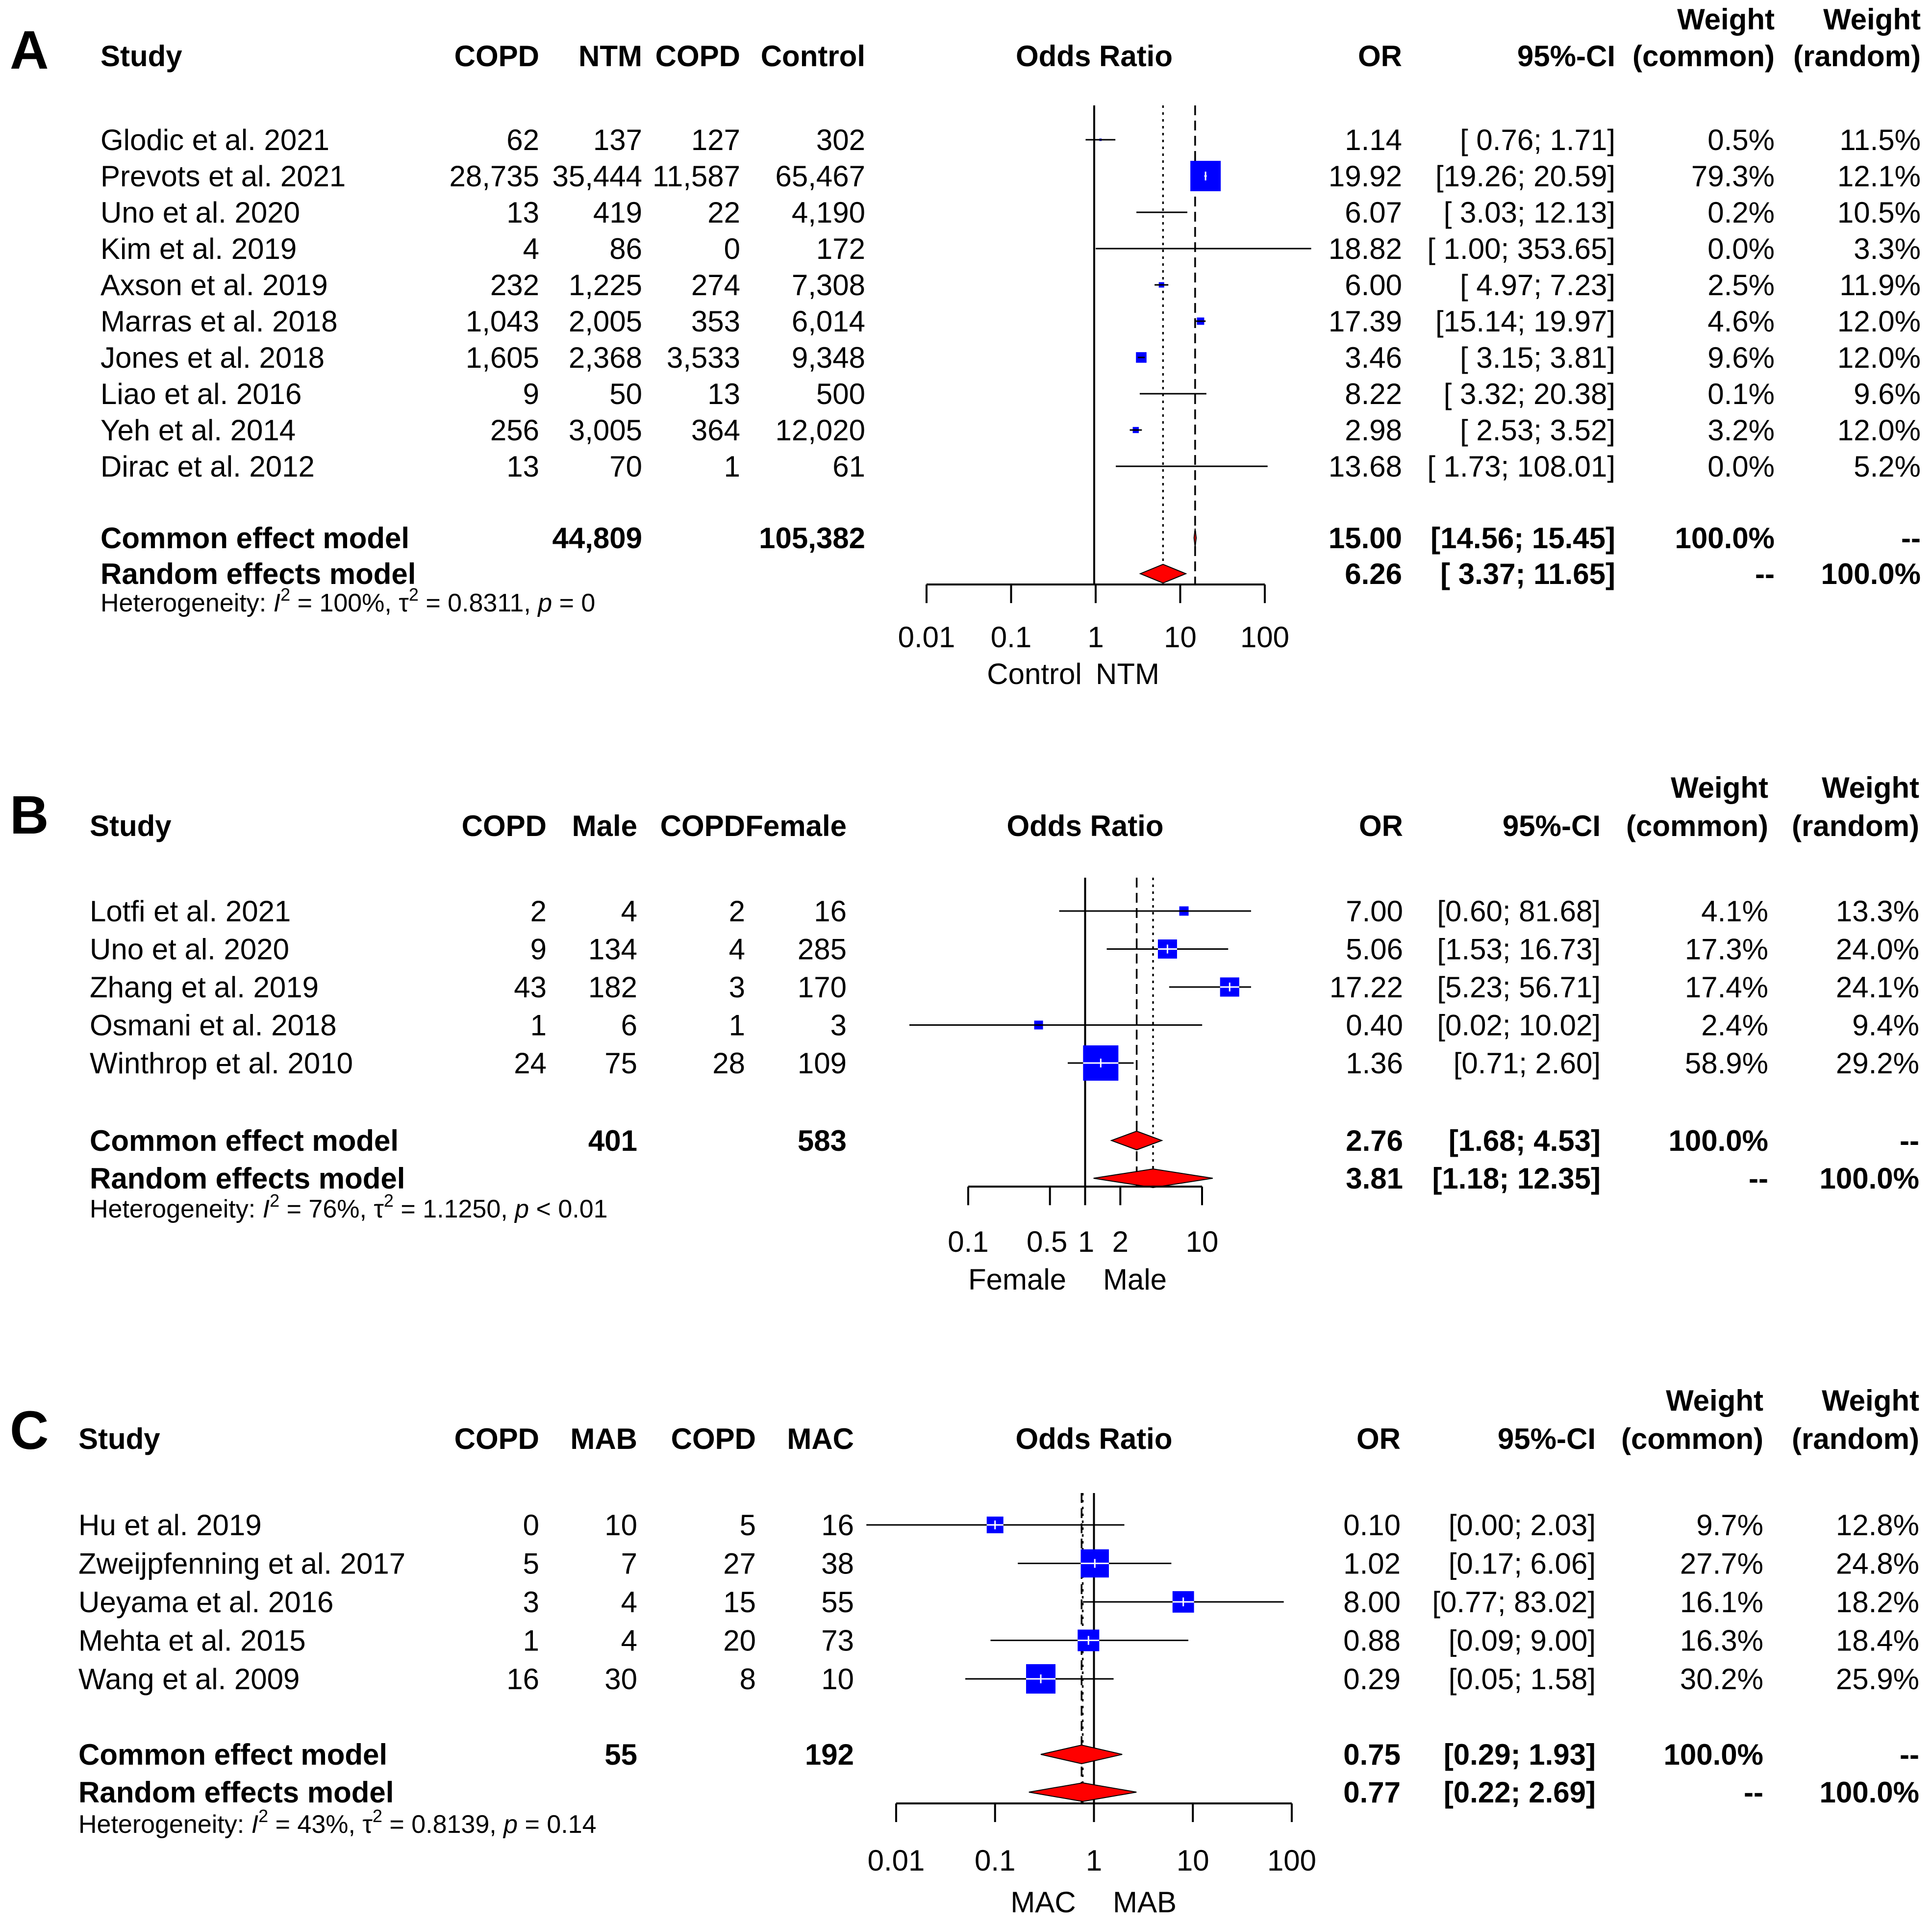 The image size is (1932, 1926). I want to click on weight-common: 4.6%, so click(1741, 321).